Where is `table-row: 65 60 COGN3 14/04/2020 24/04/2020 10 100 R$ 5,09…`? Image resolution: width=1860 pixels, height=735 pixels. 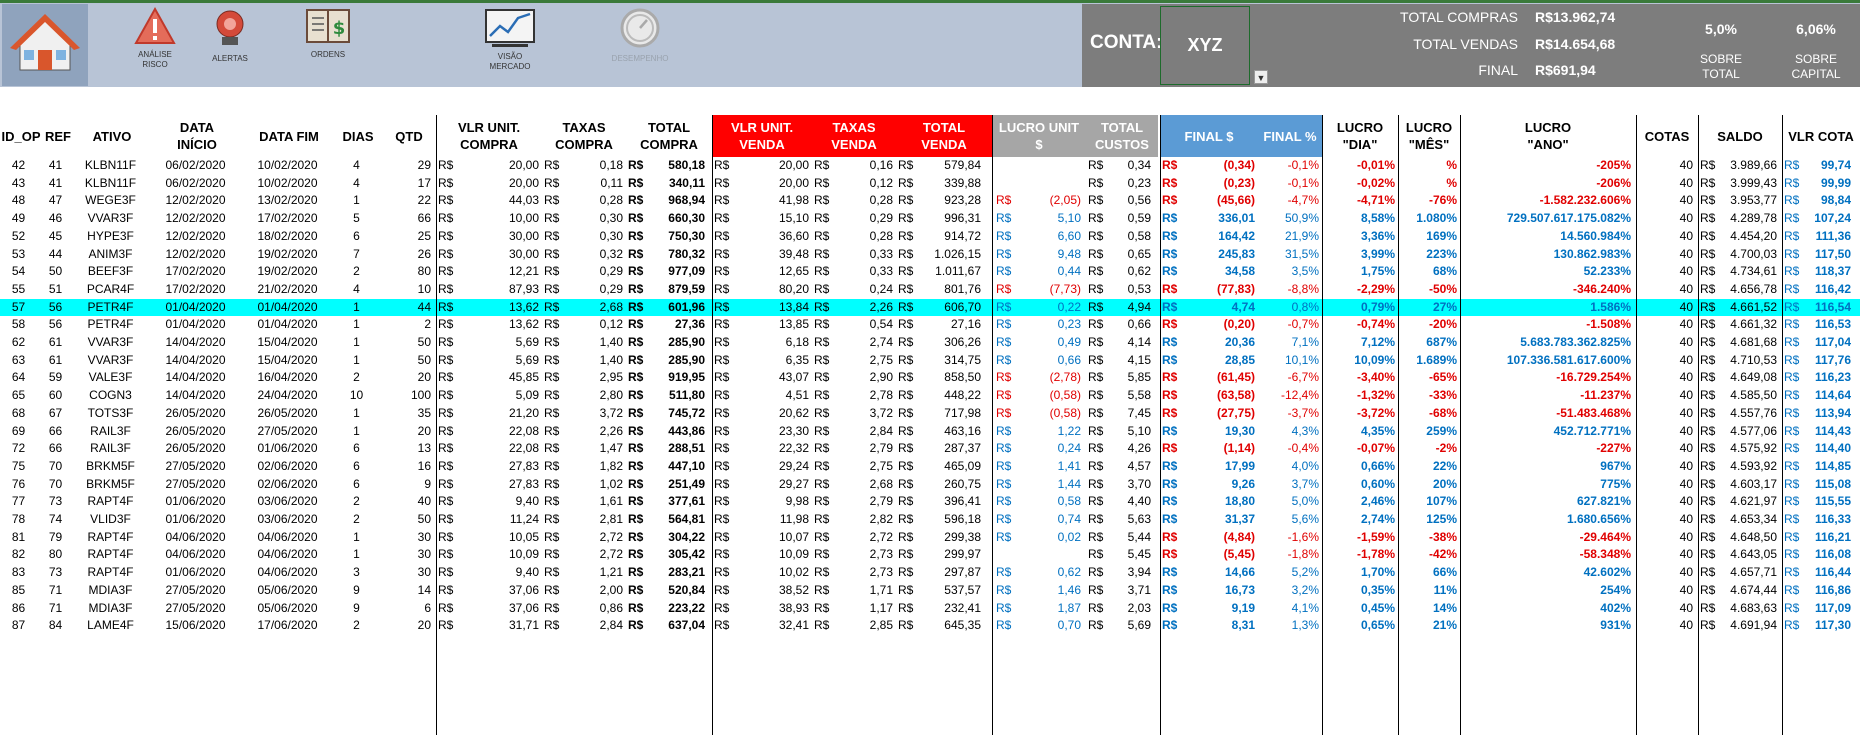
table-row: 65 60 COGN3 14/04/2020 24/04/2020 10 100 R$ 5,09… is located at coordinates (930, 396).